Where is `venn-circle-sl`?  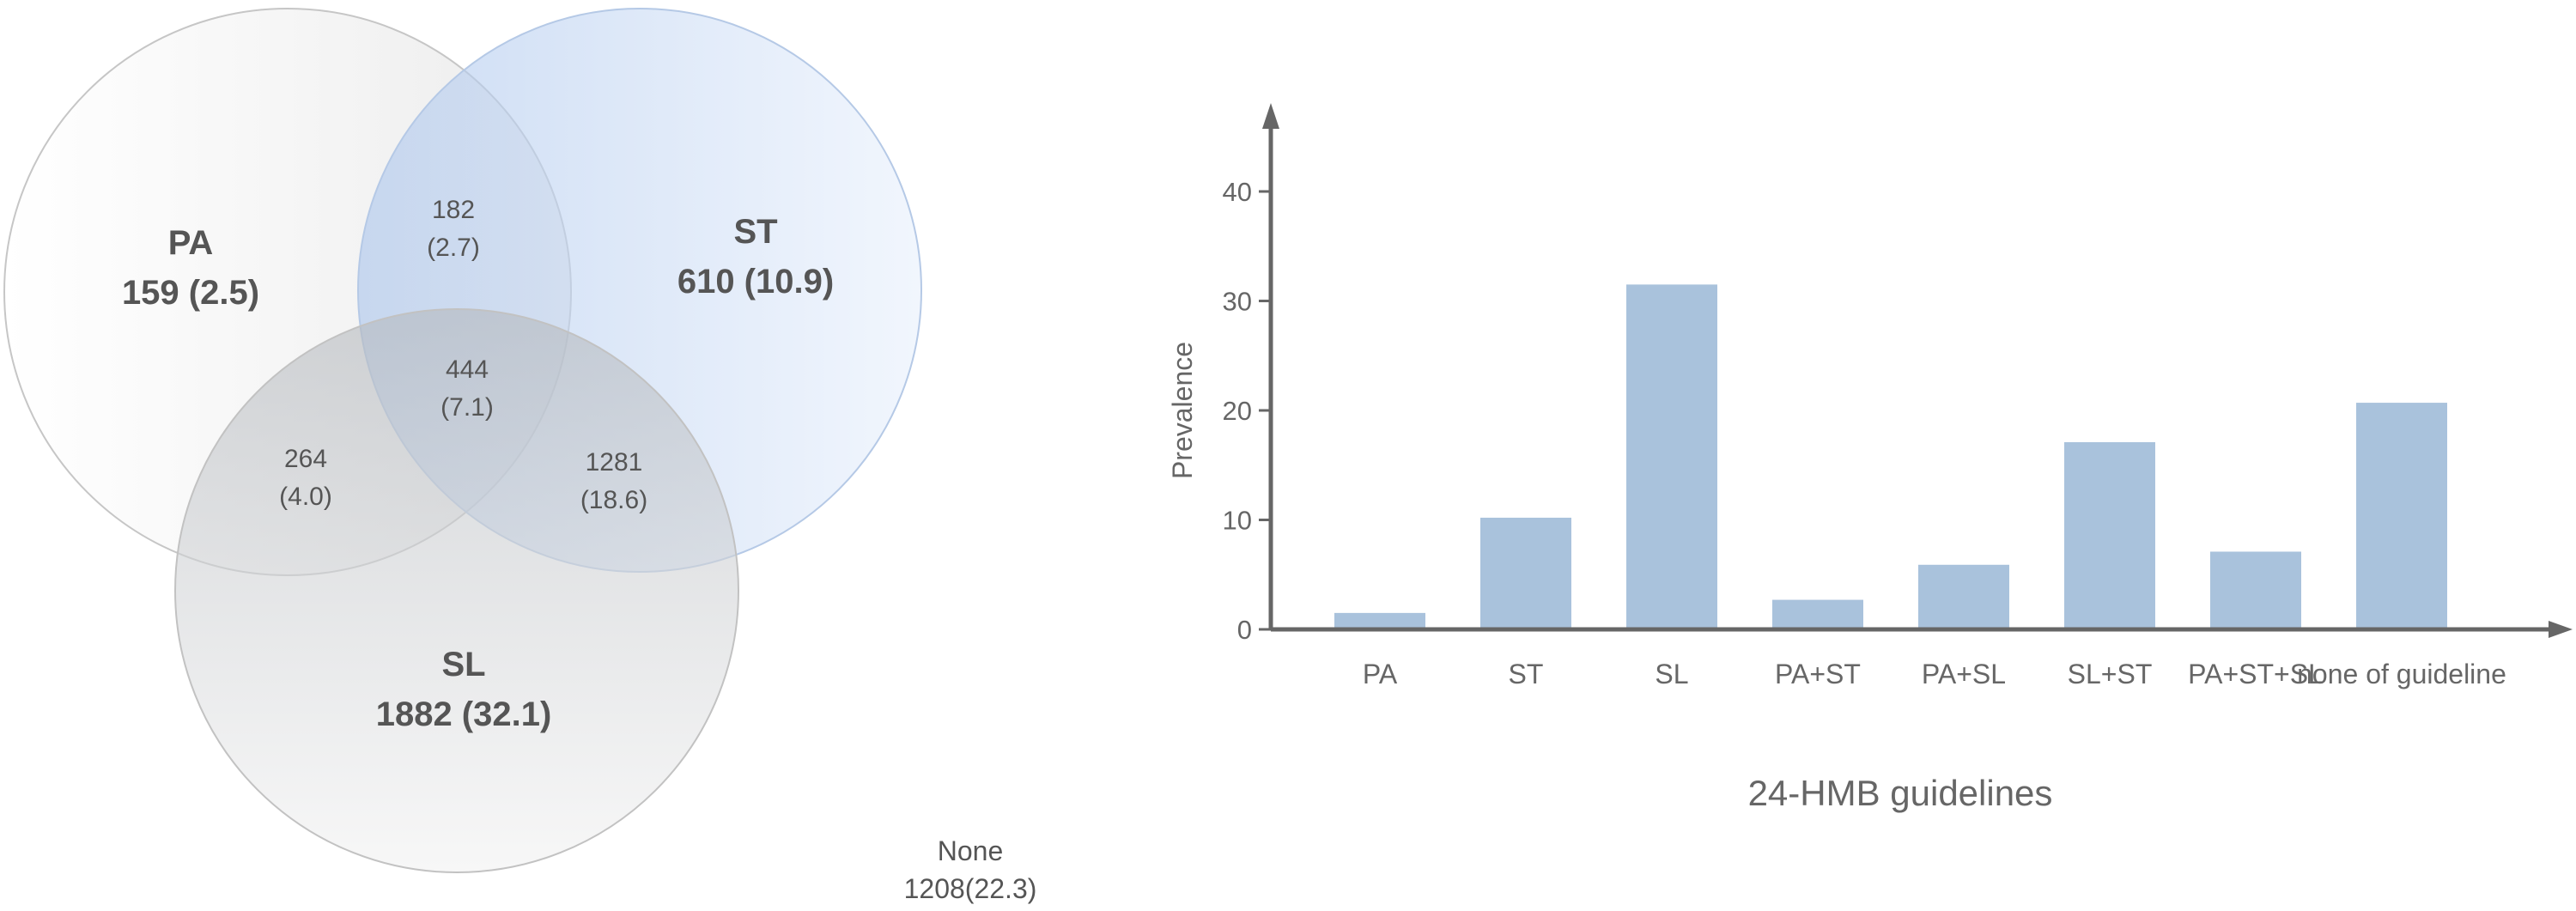 venn-circle-sl is located at coordinates (457, 590).